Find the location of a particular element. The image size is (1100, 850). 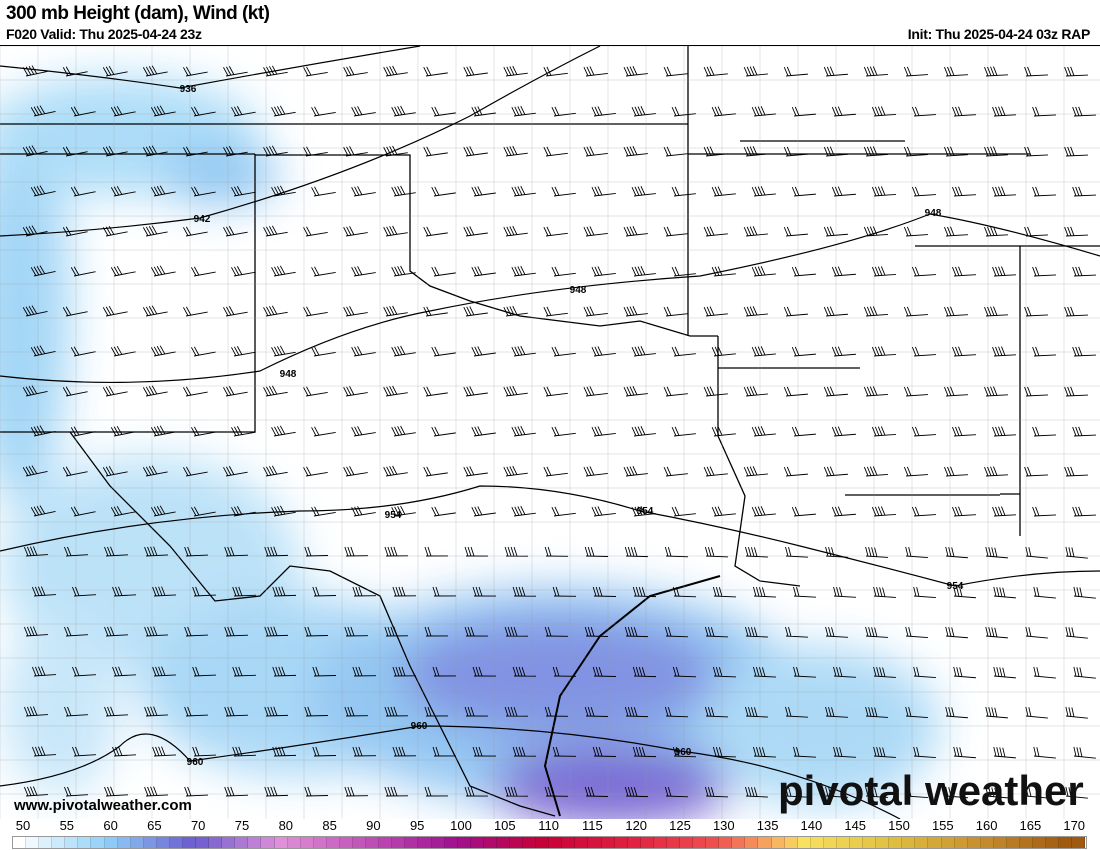

colorbar-label: 90 is located at coordinates (373, 825).